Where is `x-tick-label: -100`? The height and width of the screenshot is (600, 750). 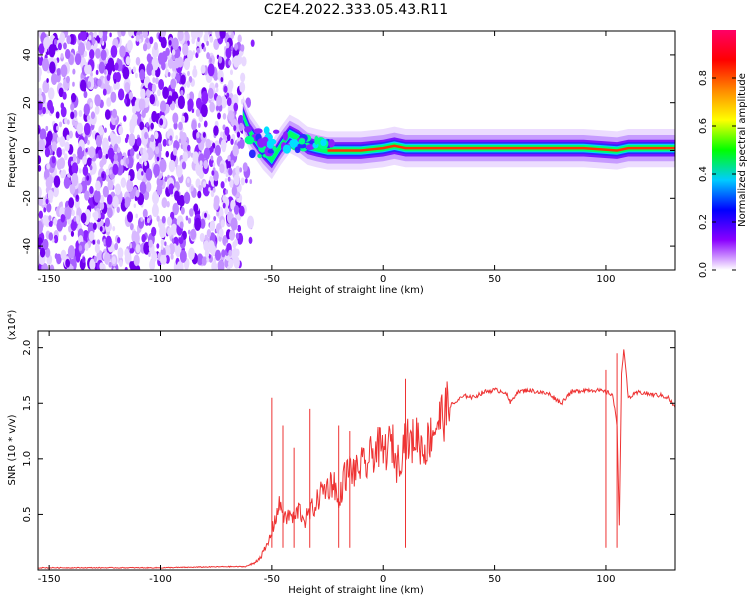
x-tick-label: -100 is located at coordinates (160, 579).